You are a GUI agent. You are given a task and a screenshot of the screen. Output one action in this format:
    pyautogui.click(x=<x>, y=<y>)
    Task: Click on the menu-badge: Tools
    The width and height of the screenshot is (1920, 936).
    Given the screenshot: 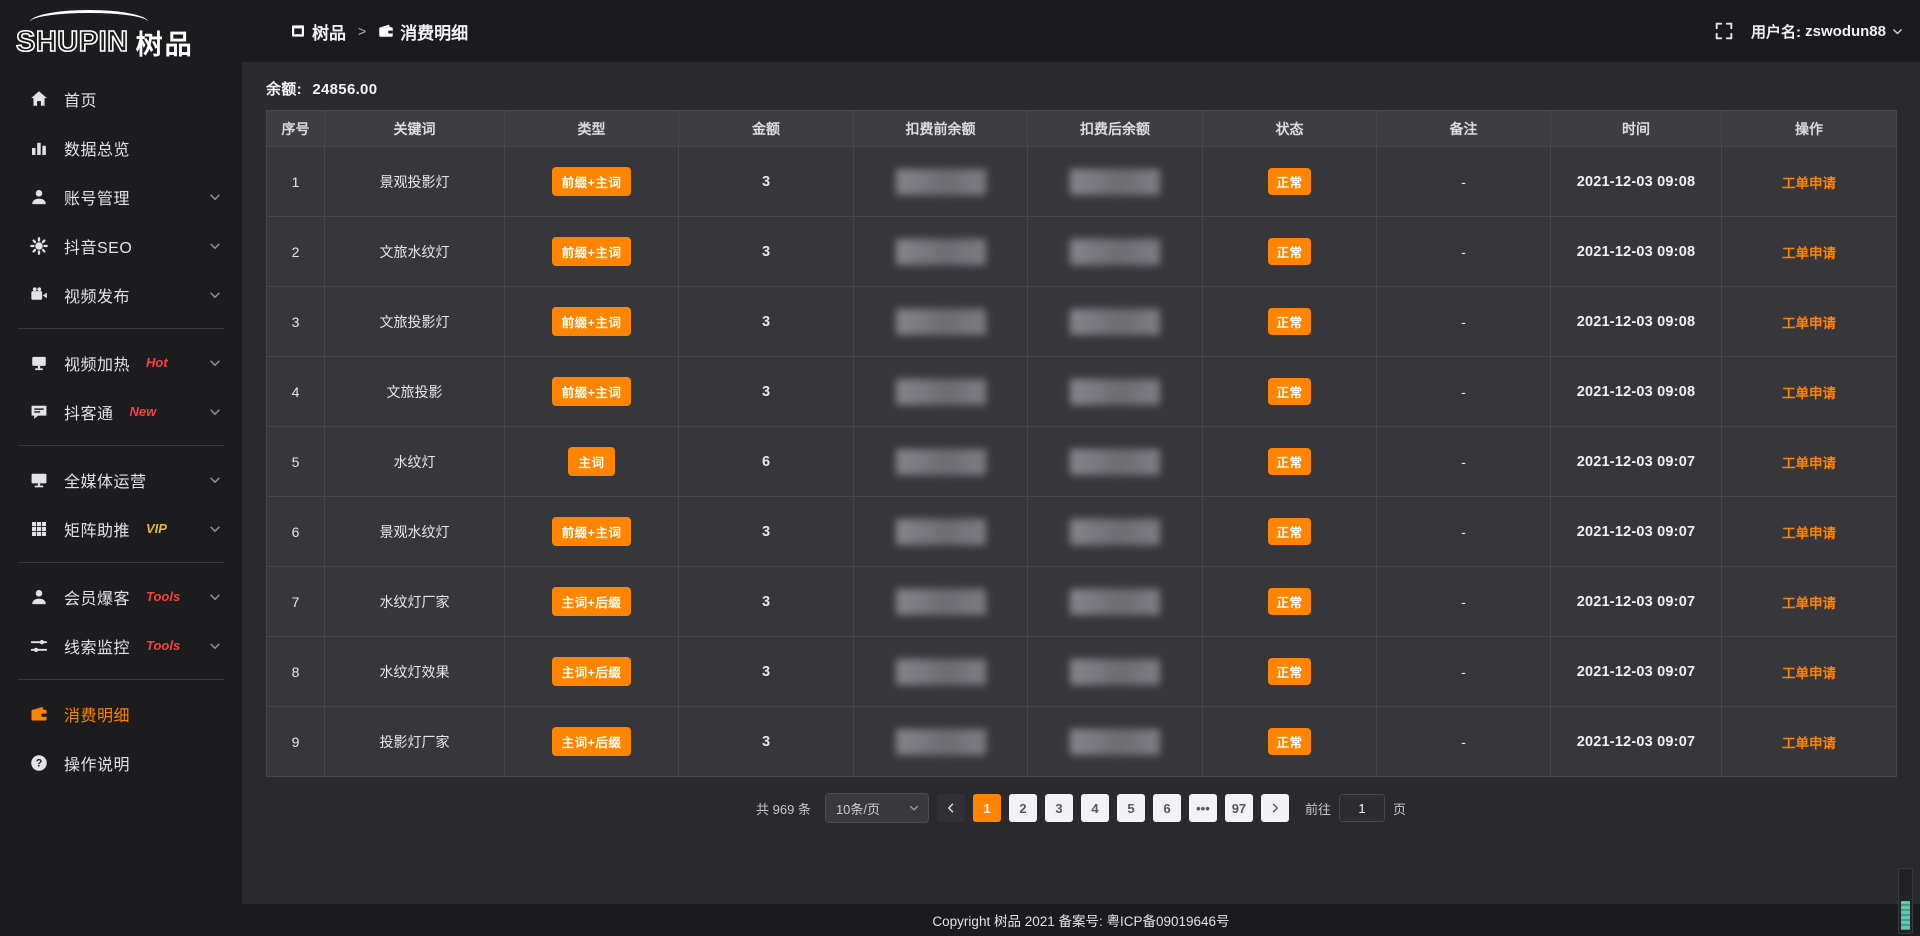 What is the action you would take?
    pyautogui.click(x=163, y=596)
    